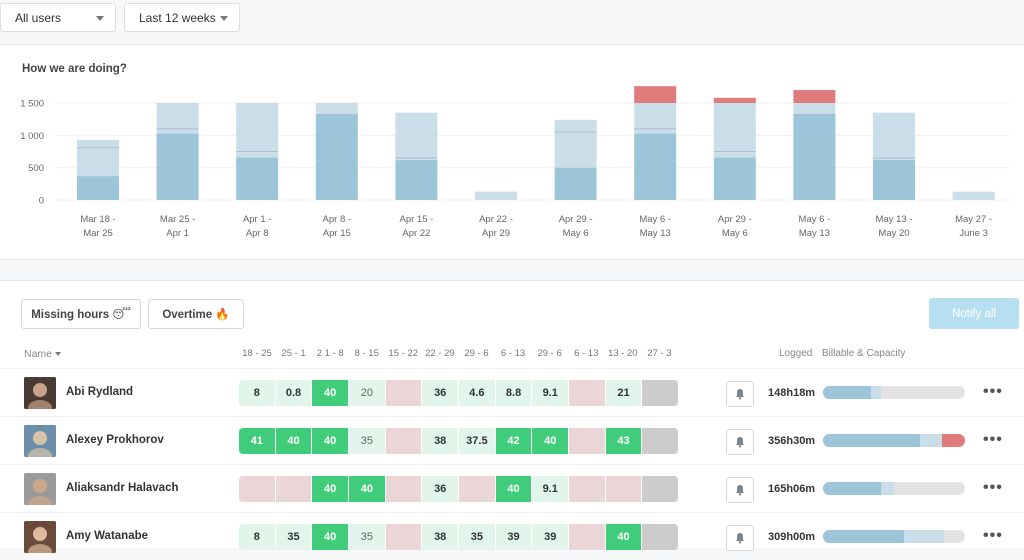  What do you see at coordinates (792, 393) in the screenshot?
I see `logged-hours: 148h18m` at bounding box center [792, 393].